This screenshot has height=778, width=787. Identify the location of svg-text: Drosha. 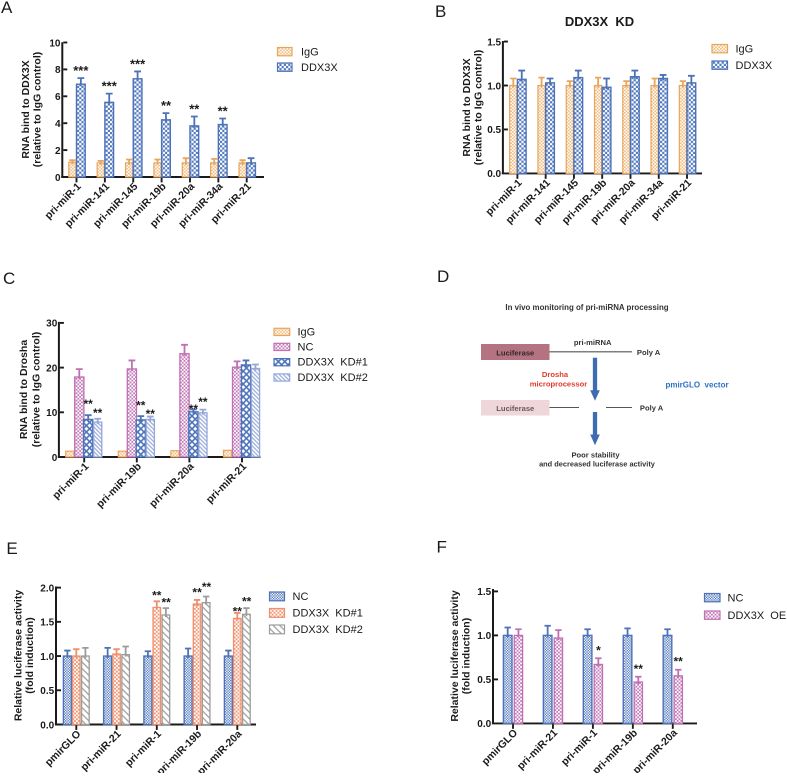
(555, 374).